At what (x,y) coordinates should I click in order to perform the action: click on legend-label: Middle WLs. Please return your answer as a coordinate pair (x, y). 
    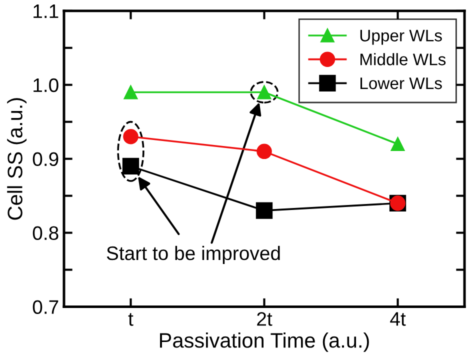
    Looking at the image, I should click on (403, 59).